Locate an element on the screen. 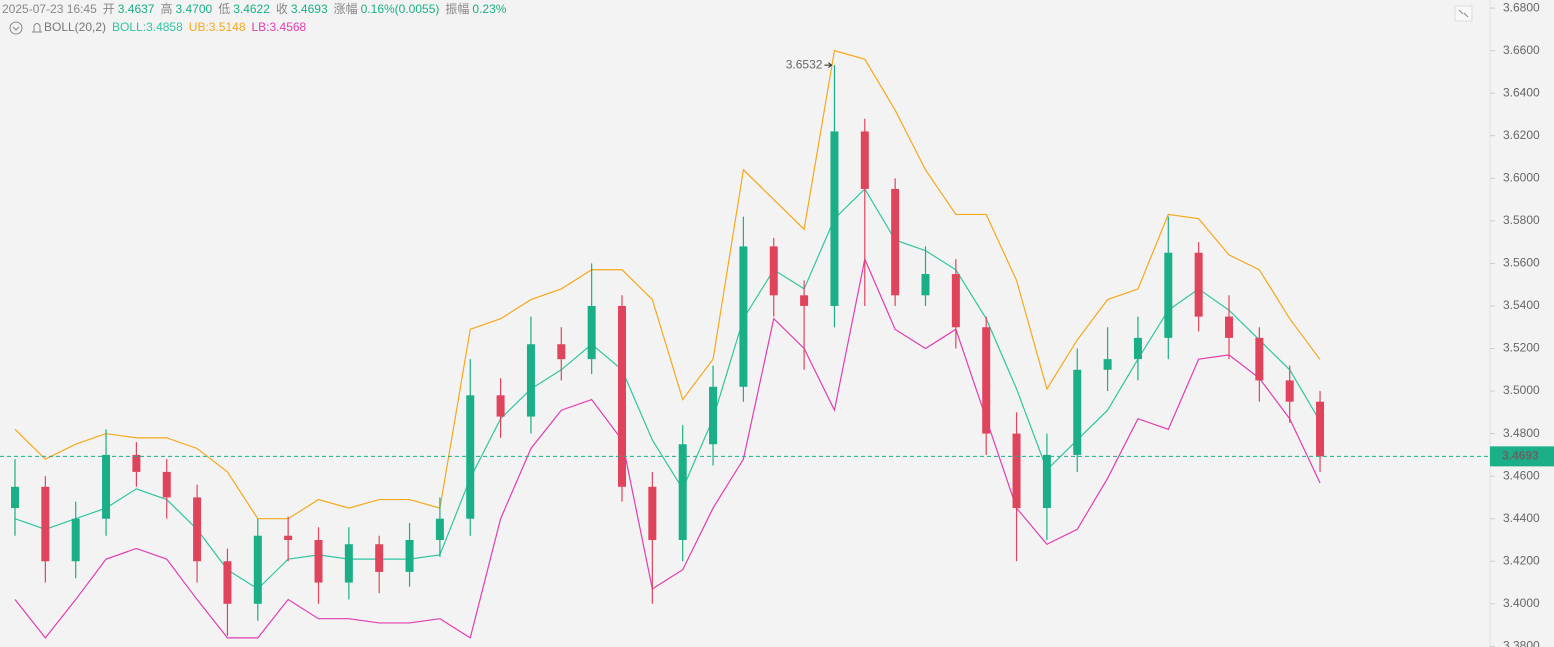  y-tick-label: 3.6000 is located at coordinates (1521, 177).